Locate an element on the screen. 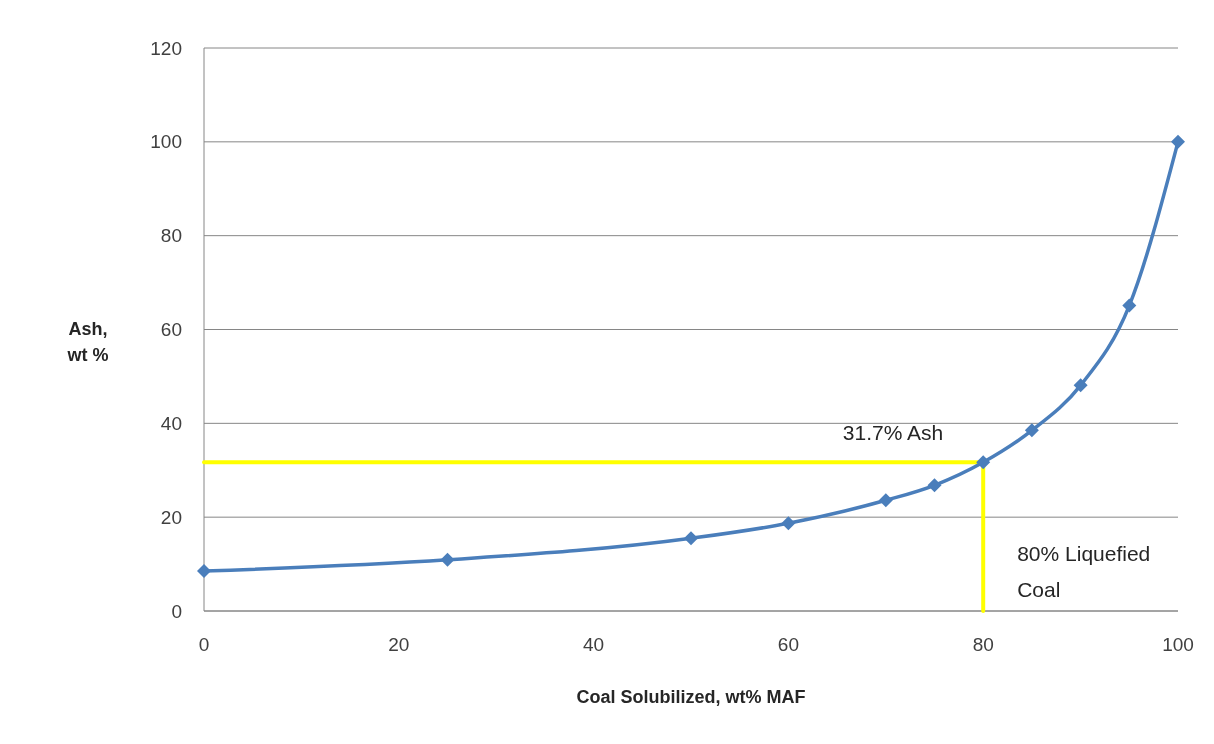 The height and width of the screenshot is (744, 1214). y-tick-label: 60 is located at coordinates (171, 330).